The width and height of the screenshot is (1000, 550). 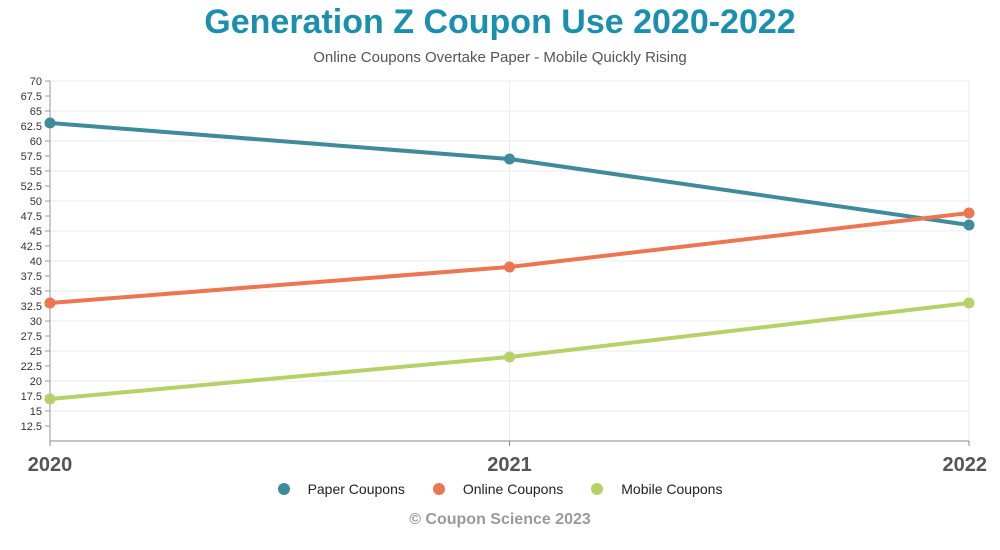 What do you see at coordinates (36, 412) in the screenshot?
I see `y-tick-label: 15` at bounding box center [36, 412].